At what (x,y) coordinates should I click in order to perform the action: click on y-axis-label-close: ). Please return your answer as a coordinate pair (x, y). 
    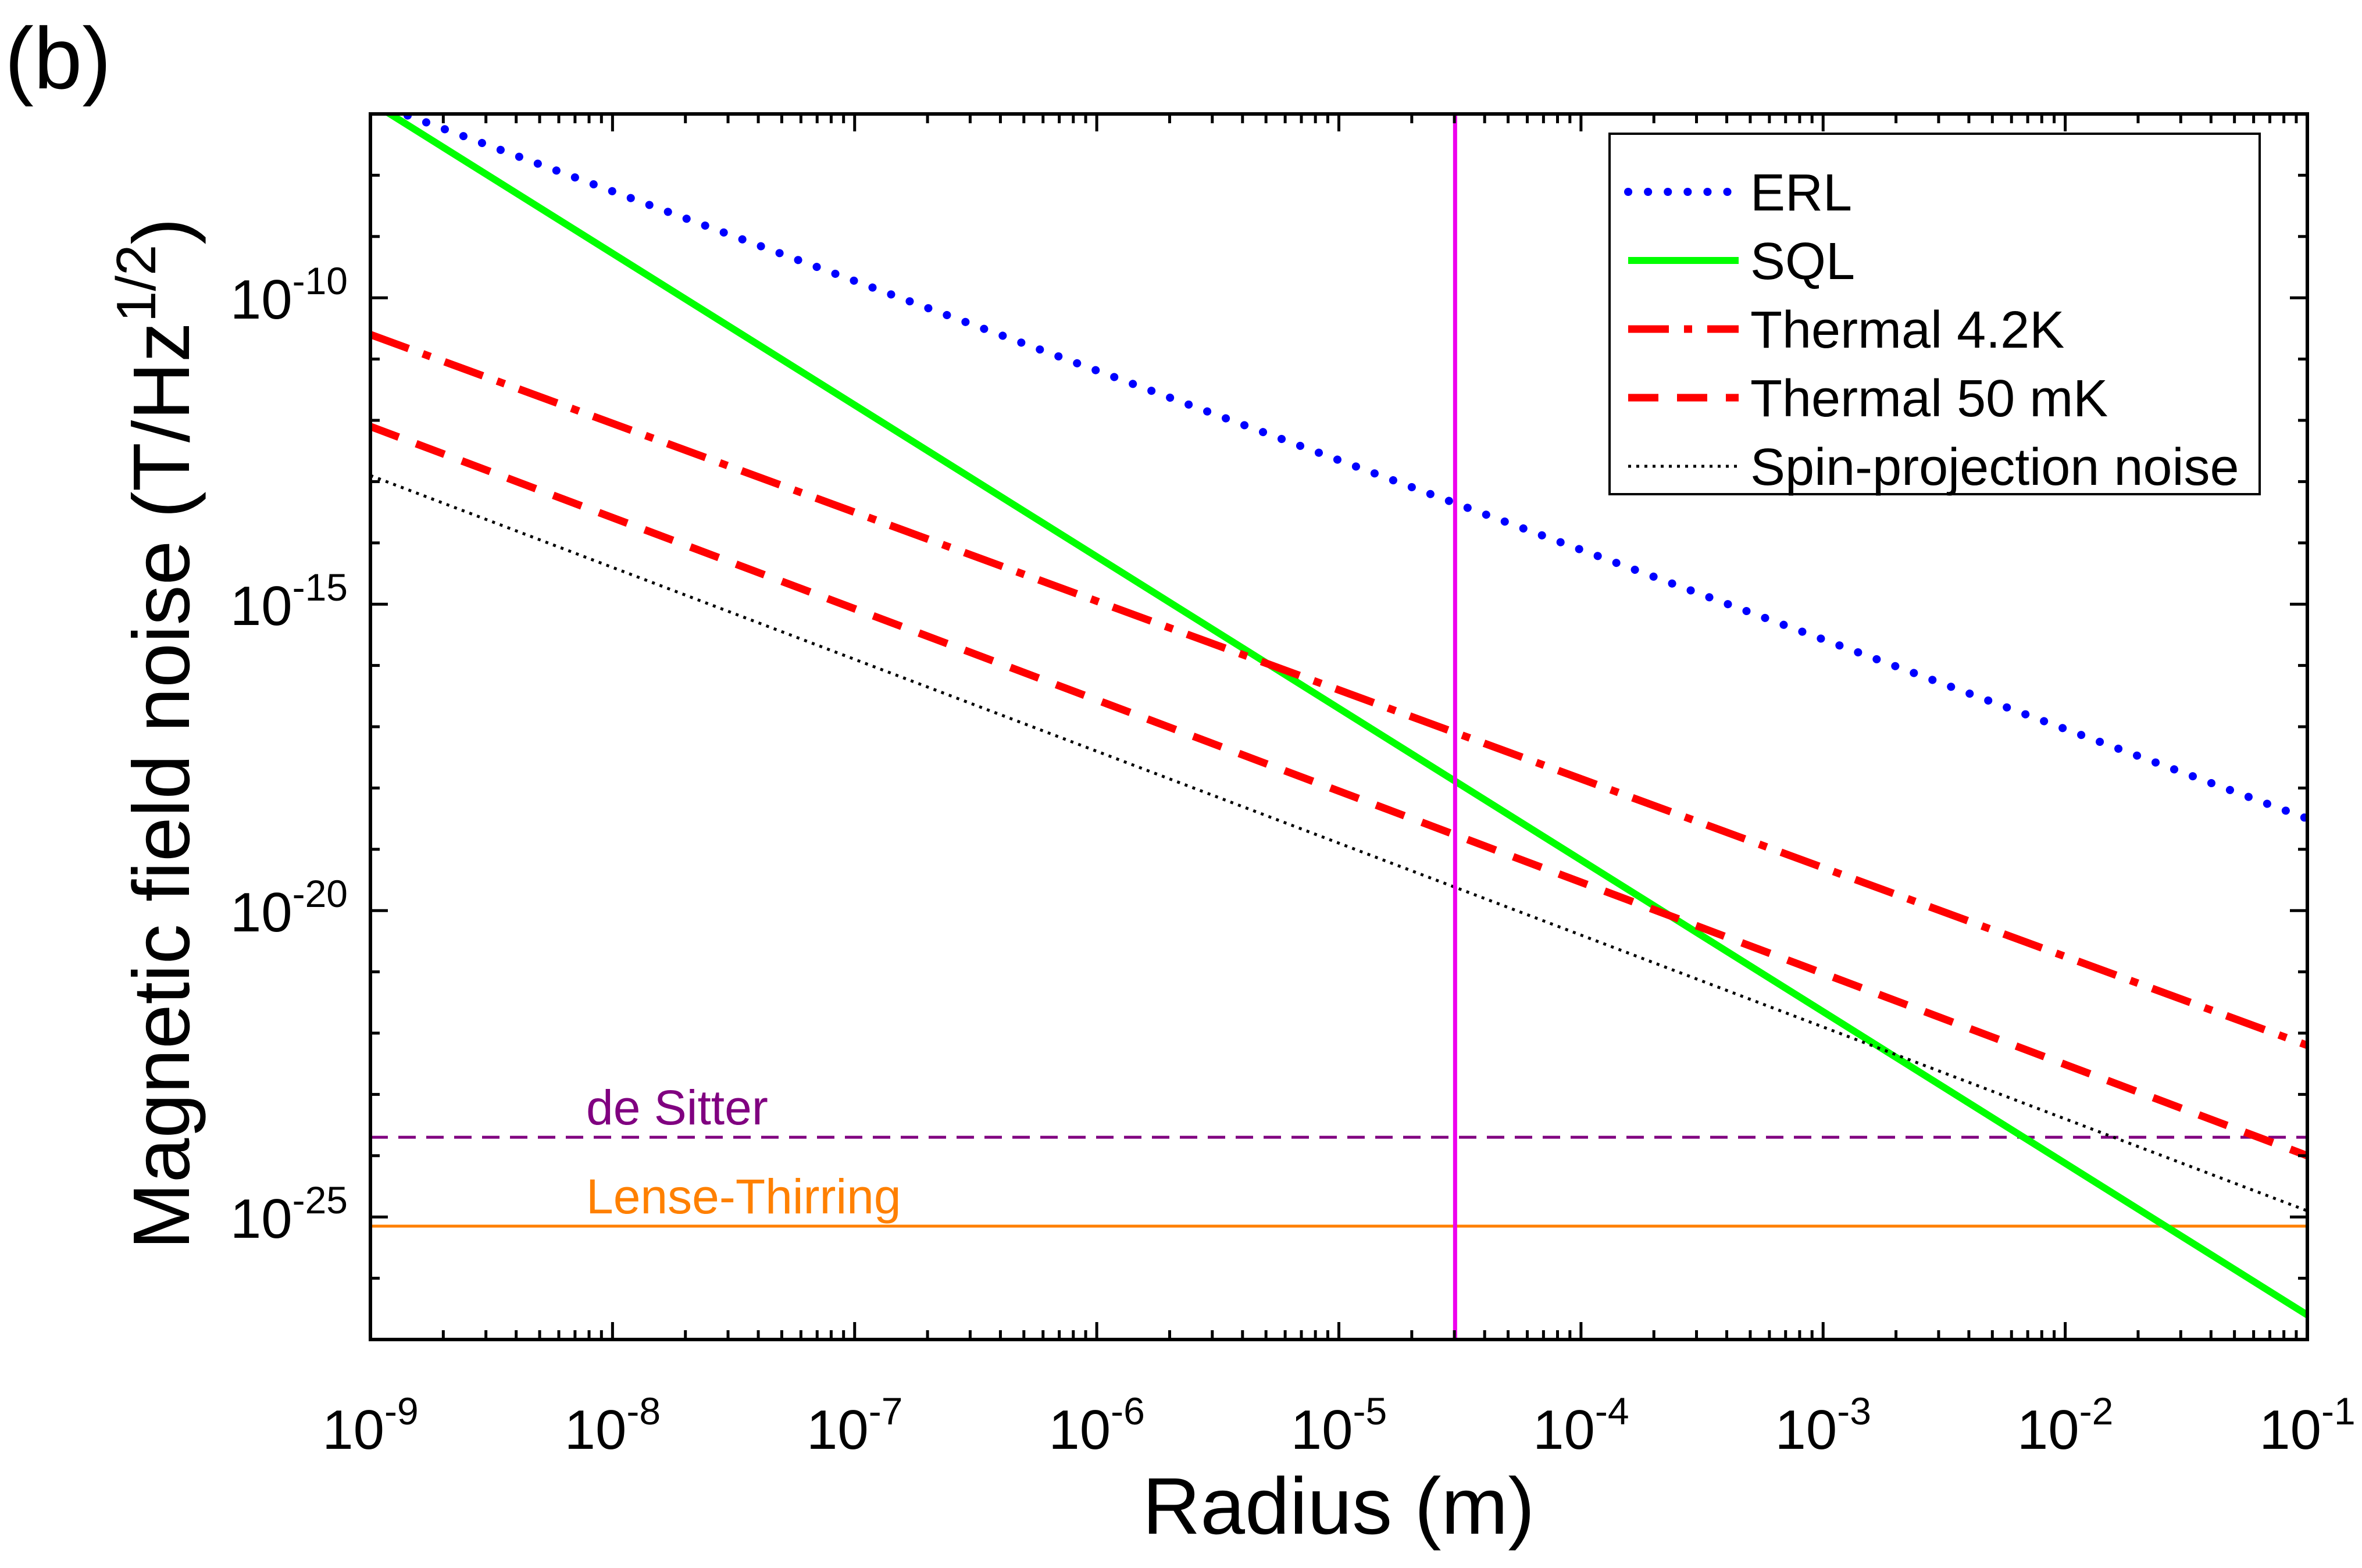
    Looking at the image, I should click on (161, 231).